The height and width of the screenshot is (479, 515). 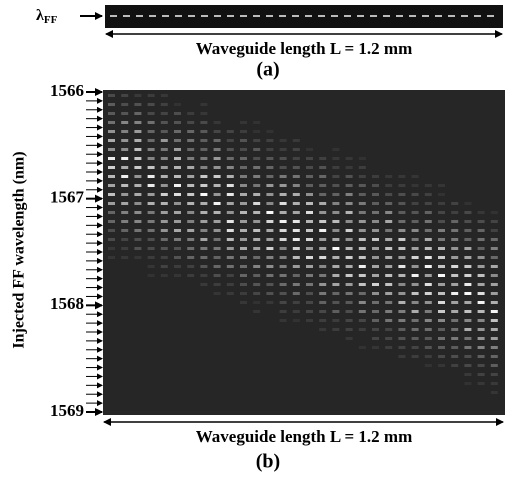 What do you see at coordinates (304, 16) in the screenshot?
I see `strip-image` at bounding box center [304, 16].